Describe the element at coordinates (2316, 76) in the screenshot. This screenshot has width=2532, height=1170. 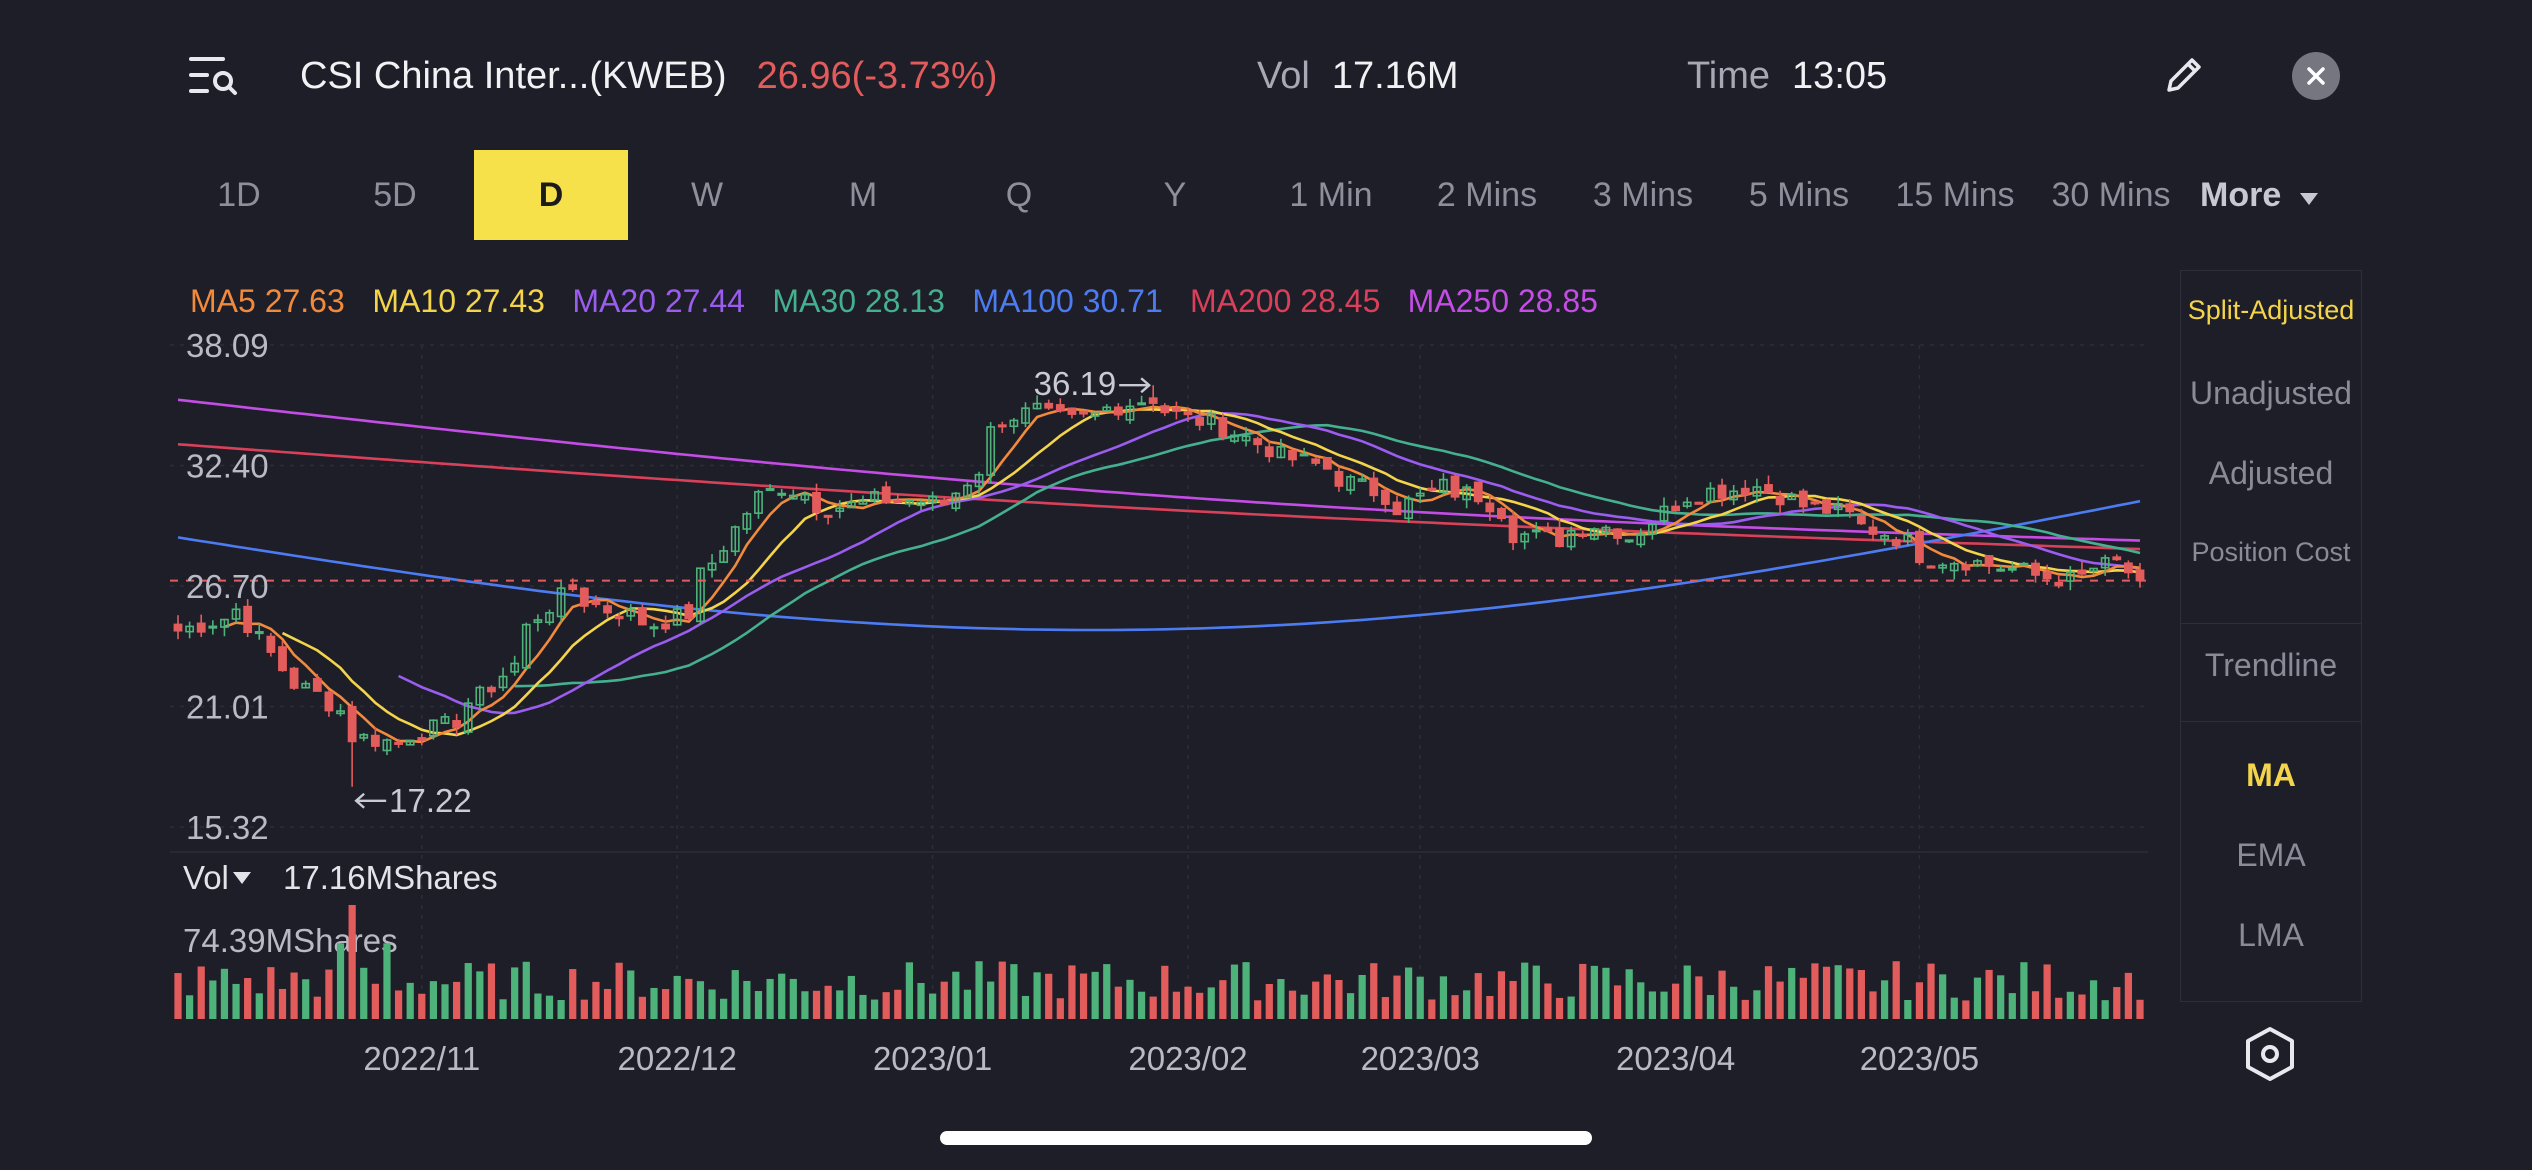
I see `close-icon` at that location.